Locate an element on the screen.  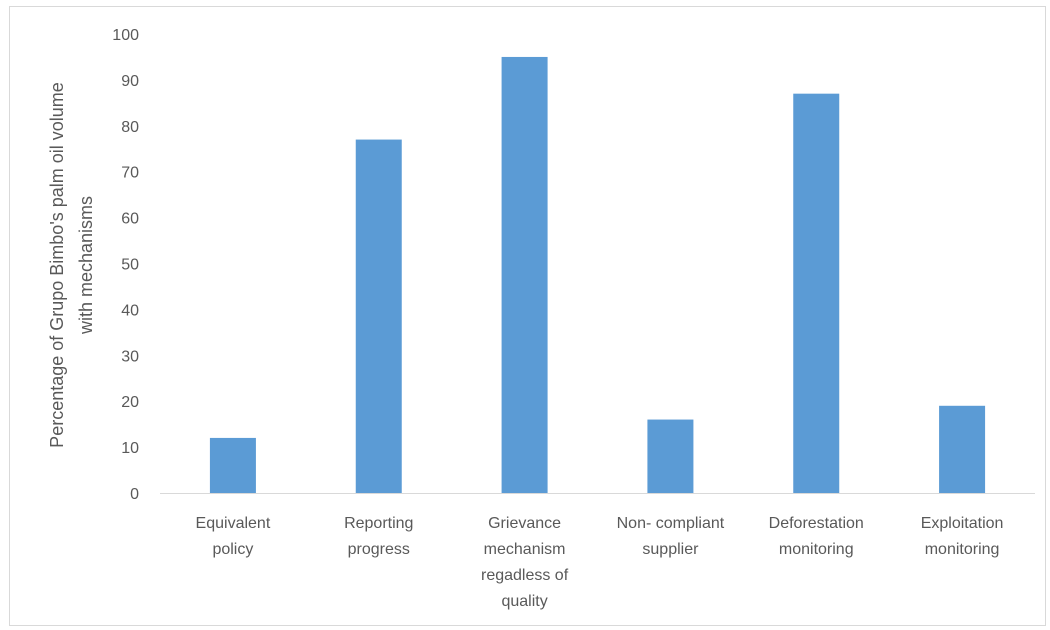
y-tick-label: 10 is located at coordinates (130, 448).